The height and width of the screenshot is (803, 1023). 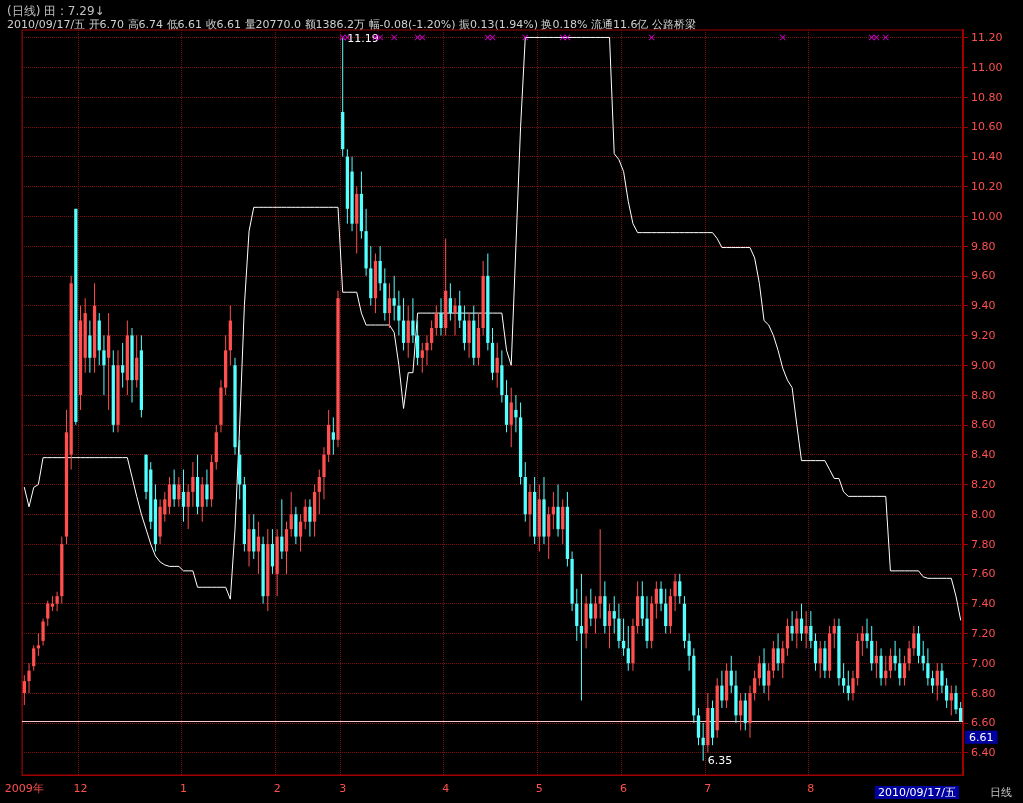 What do you see at coordinates (539, 788) in the screenshot?
I see `x-tick-label: 5` at bounding box center [539, 788].